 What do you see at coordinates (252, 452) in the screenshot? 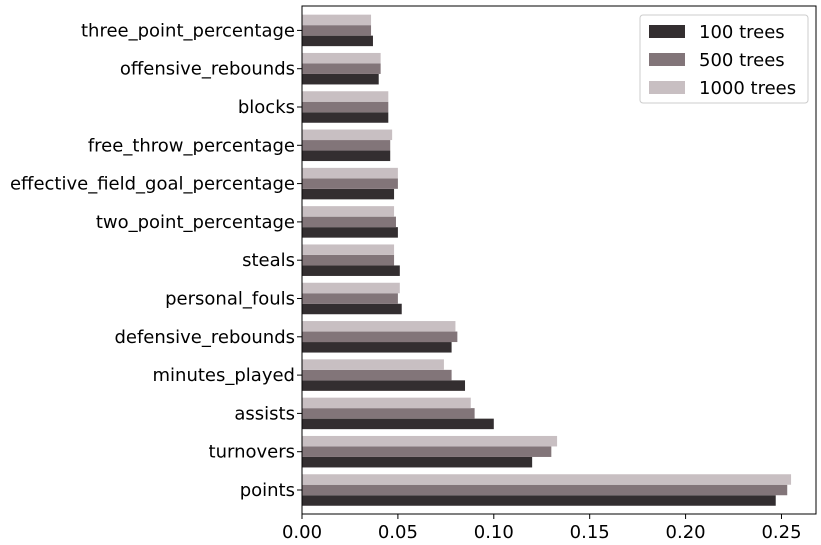
I see `y-tick-label: turnovers` at bounding box center [252, 452].